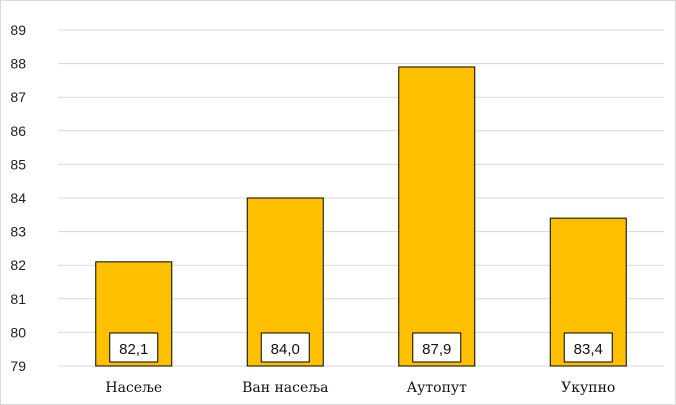 The width and height of the screenshot is (676, 405). What do you see at coordinates (18, 164) in the screenshot?
I see `y-tick-label: 85` at bounding box center [18, 164].